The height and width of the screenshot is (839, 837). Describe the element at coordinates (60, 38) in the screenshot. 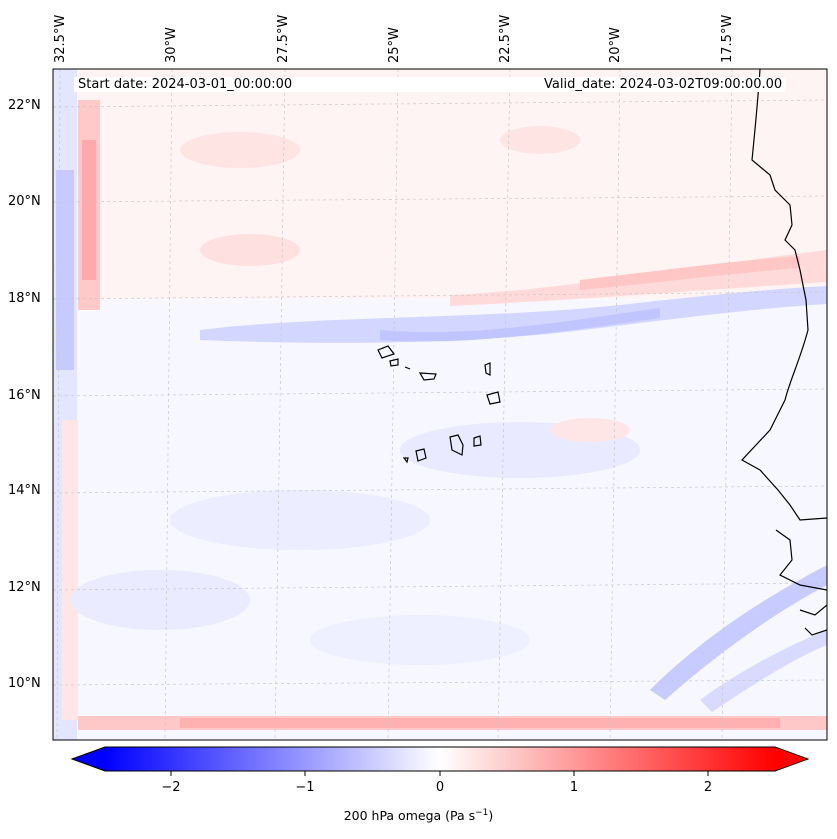

I see `lon-label: 32.5°W` at that location.